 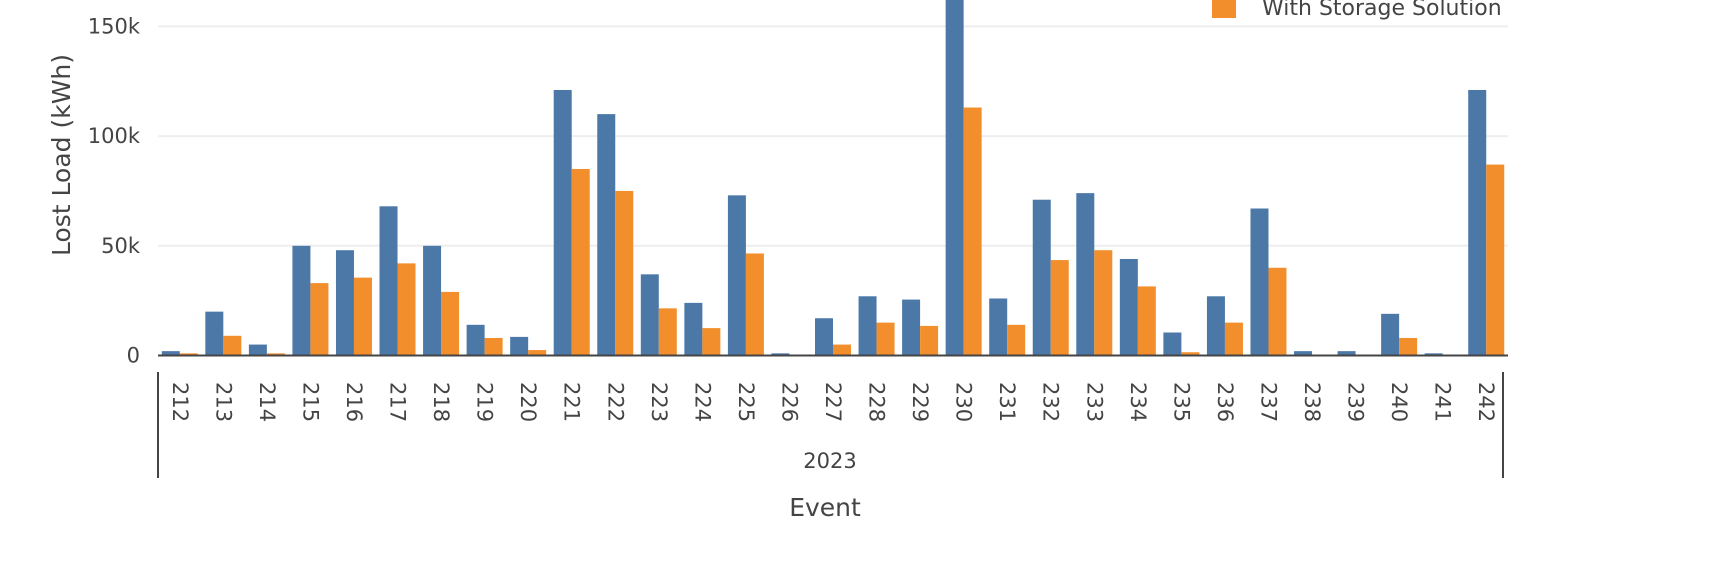 What do you see at coordinates (825, 507) in the screenshot?
I see `x-axis-title: Event` at bounding box center [825, 507].